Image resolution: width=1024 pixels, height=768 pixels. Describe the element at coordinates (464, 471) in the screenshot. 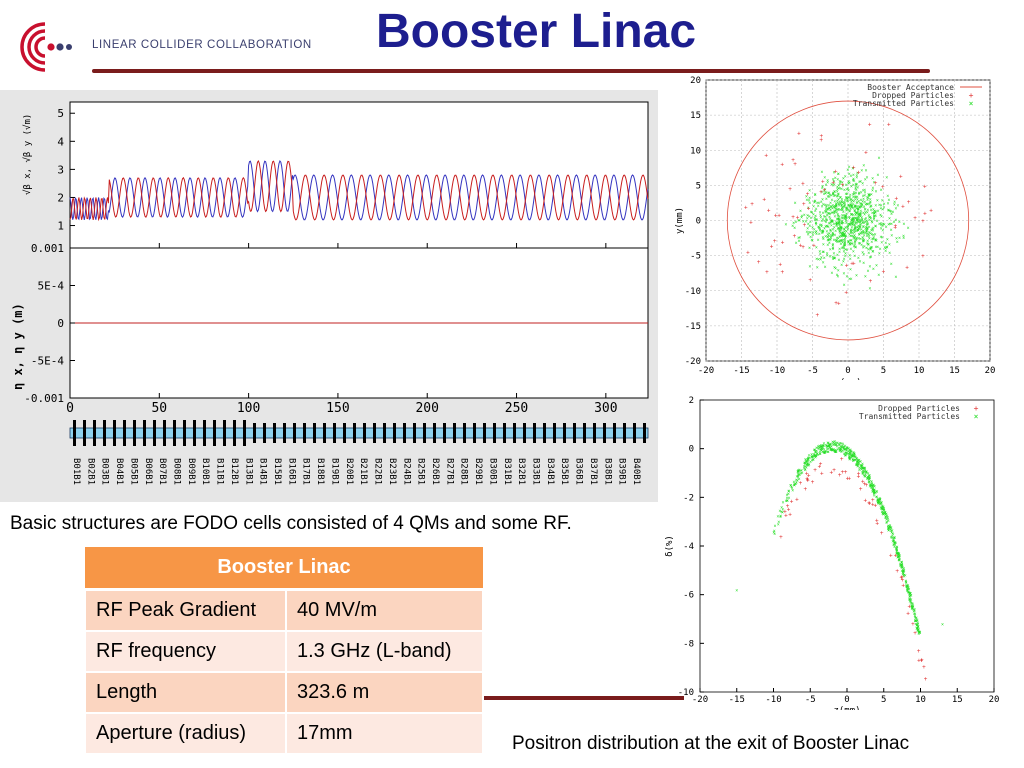

I see `element-label: B28B1` at that location.